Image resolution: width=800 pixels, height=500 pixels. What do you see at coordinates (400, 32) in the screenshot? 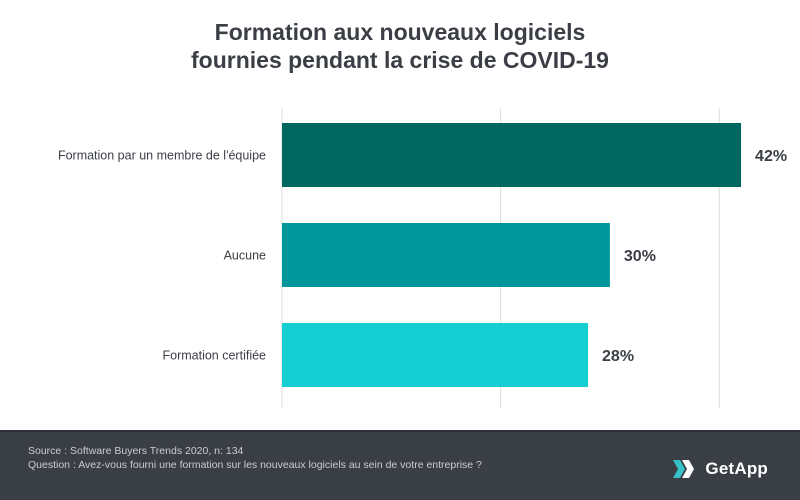
I see `chart-title-line-1: Formation aux nouveaux logiciels` at bounding box center [400, 32].